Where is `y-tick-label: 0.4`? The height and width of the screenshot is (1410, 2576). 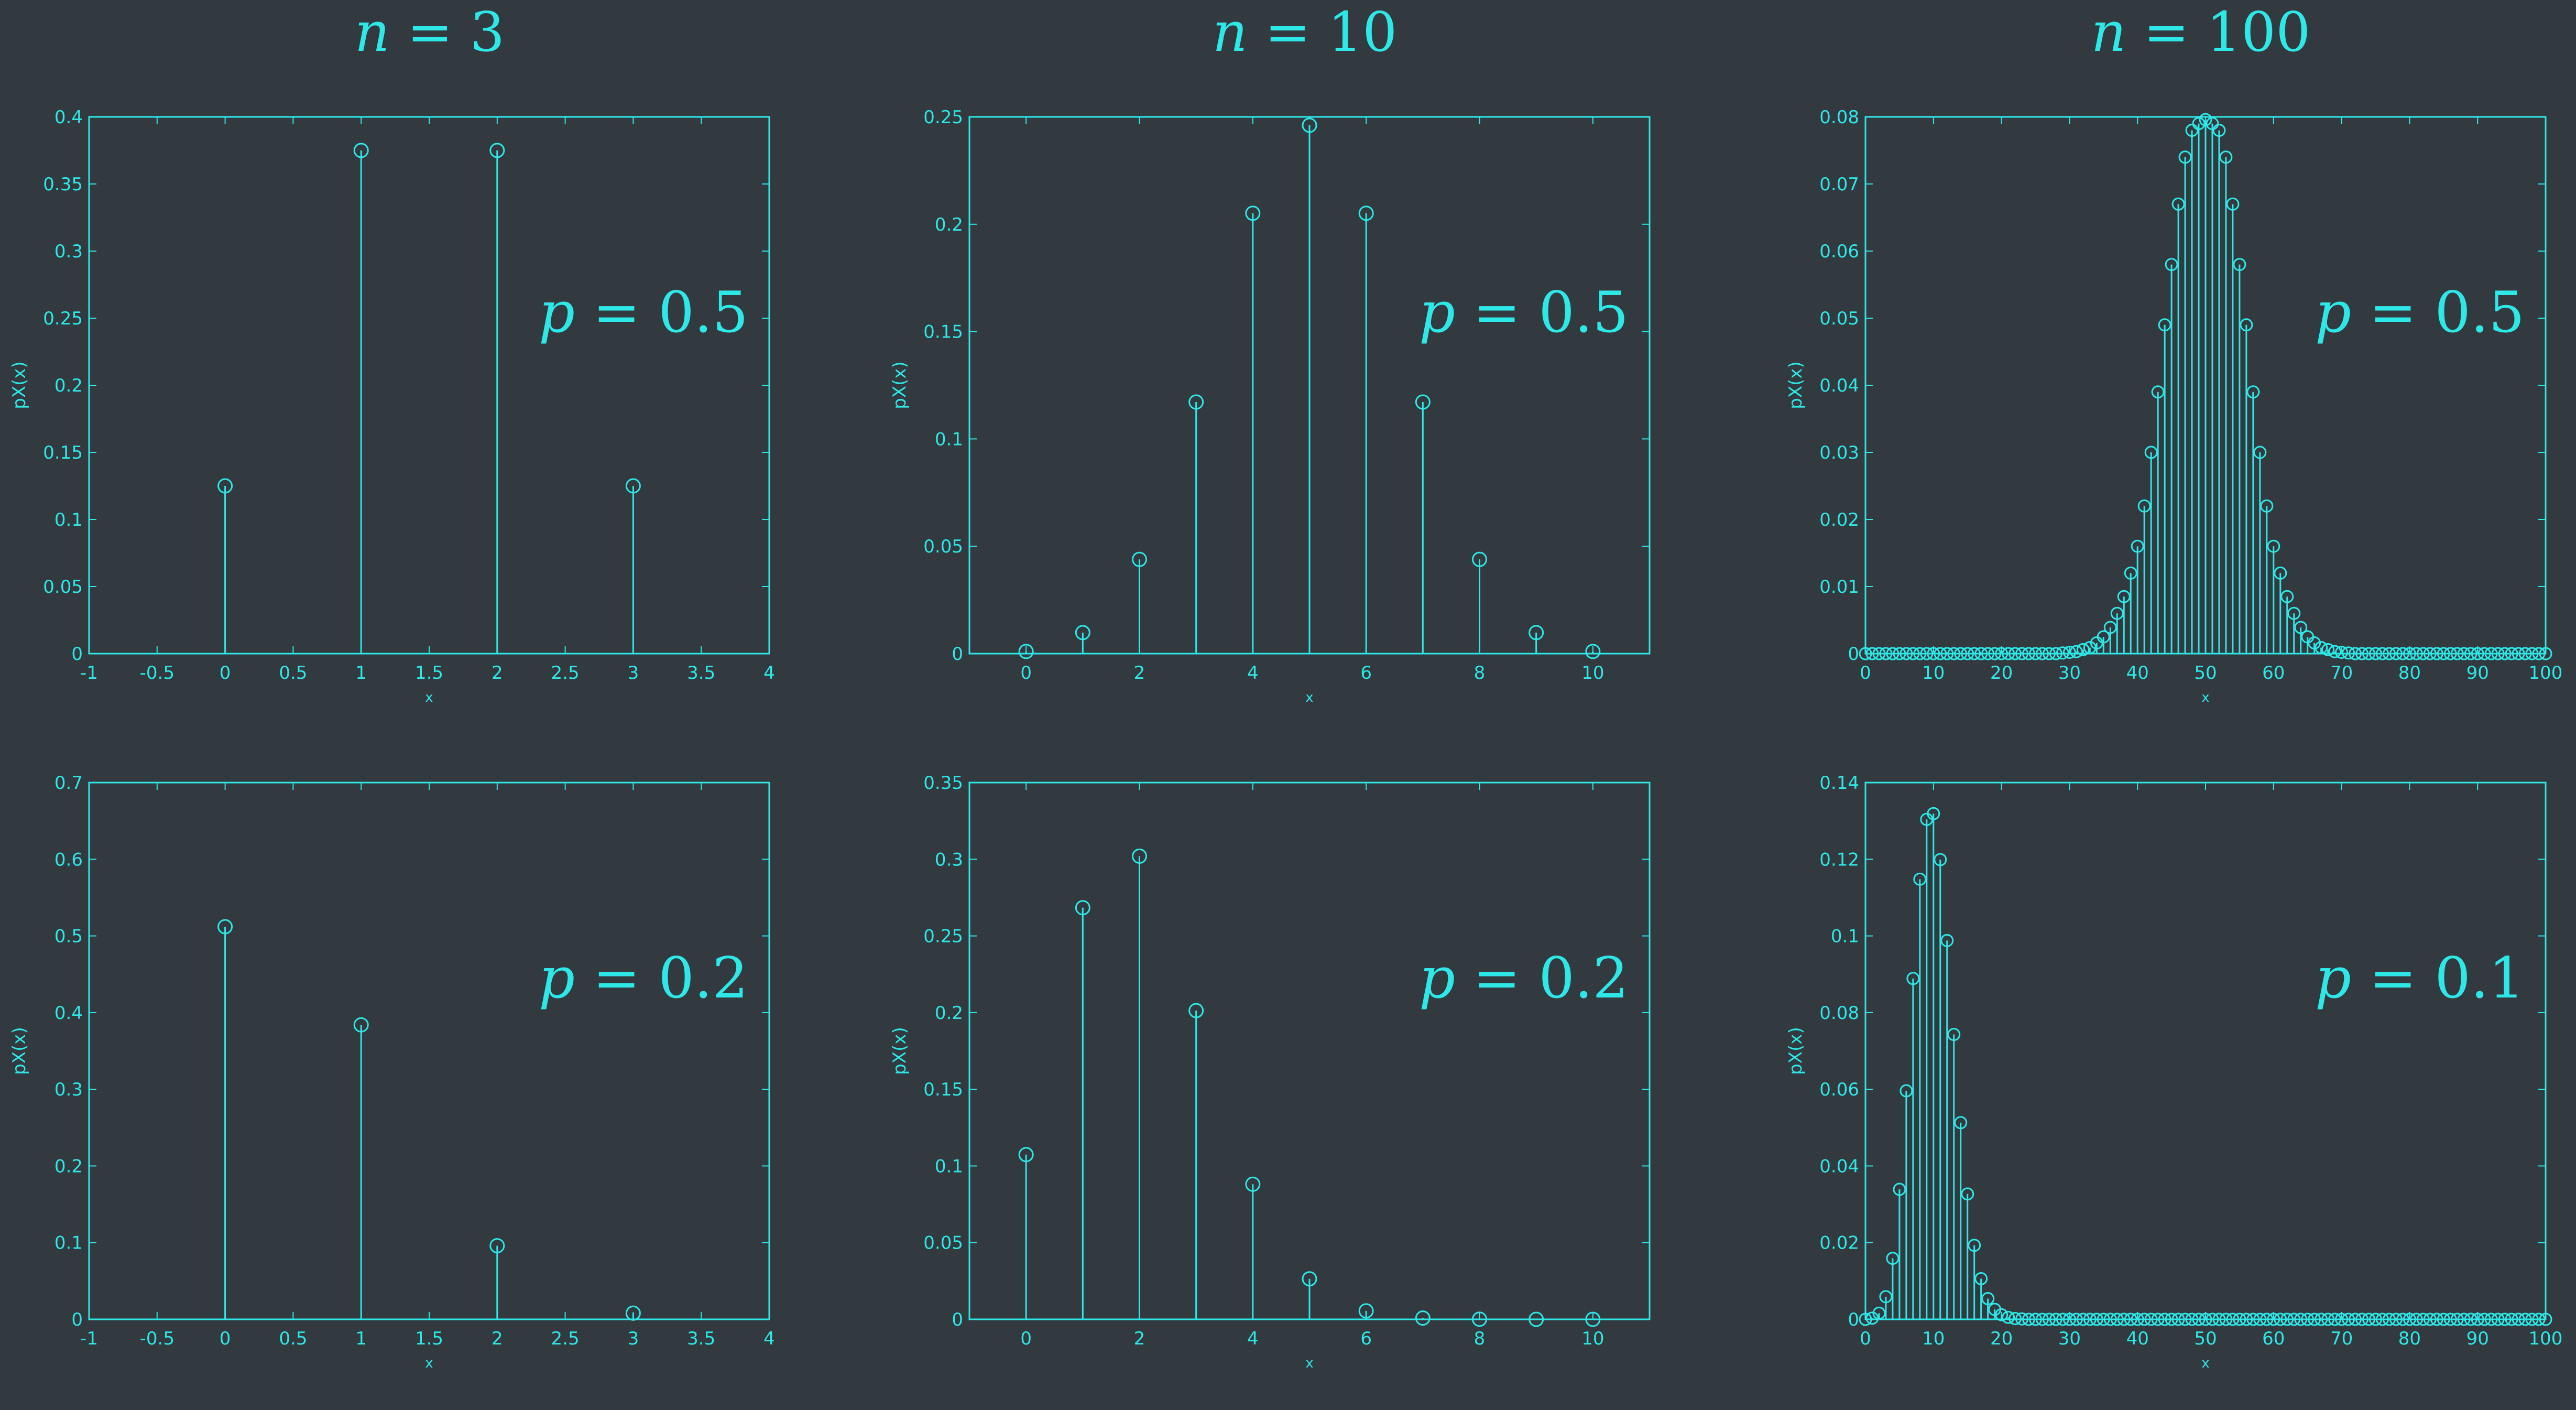 y-tick-label: 0.4 is located at coordinates (68, 117).